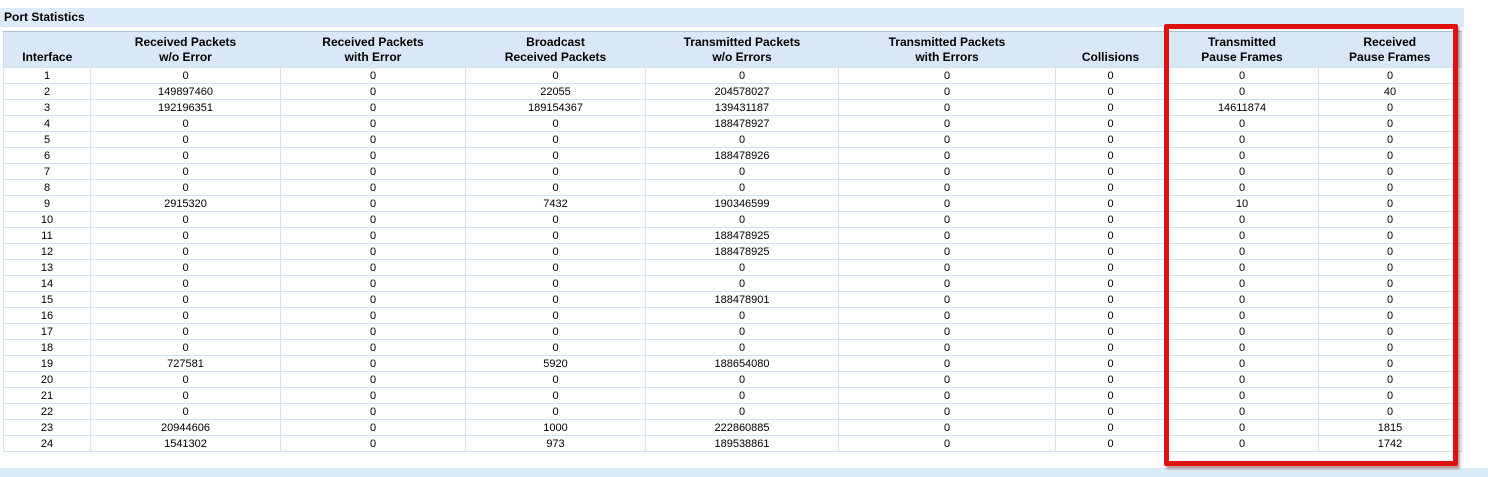 The image size is (1488, 477). I want to click on table-cell-interface: 7, so click(47, 171).